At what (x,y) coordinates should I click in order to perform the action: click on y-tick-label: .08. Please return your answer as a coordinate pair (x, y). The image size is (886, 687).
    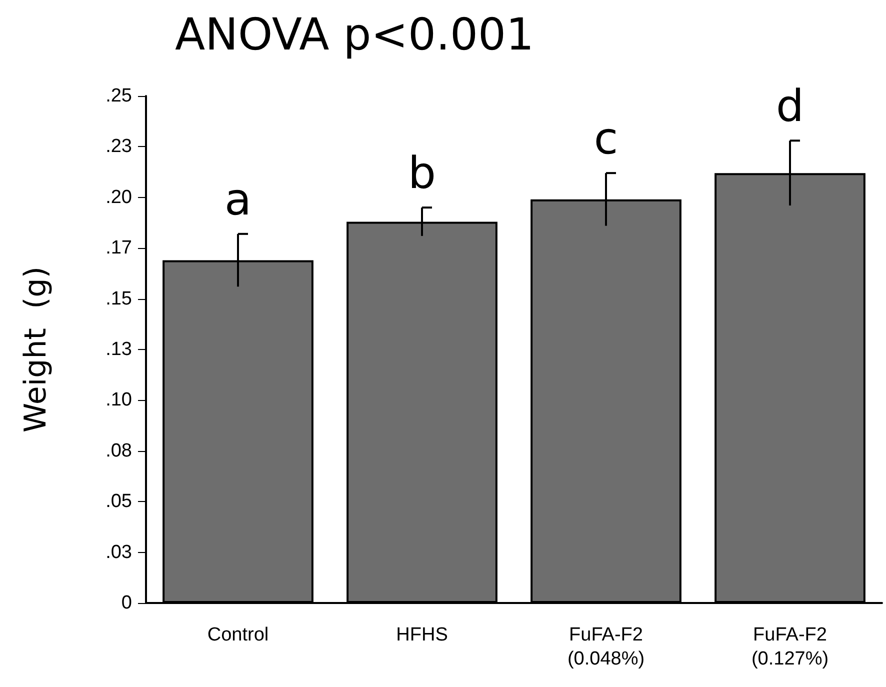
    Looking at the image, I should click on (119, 451).